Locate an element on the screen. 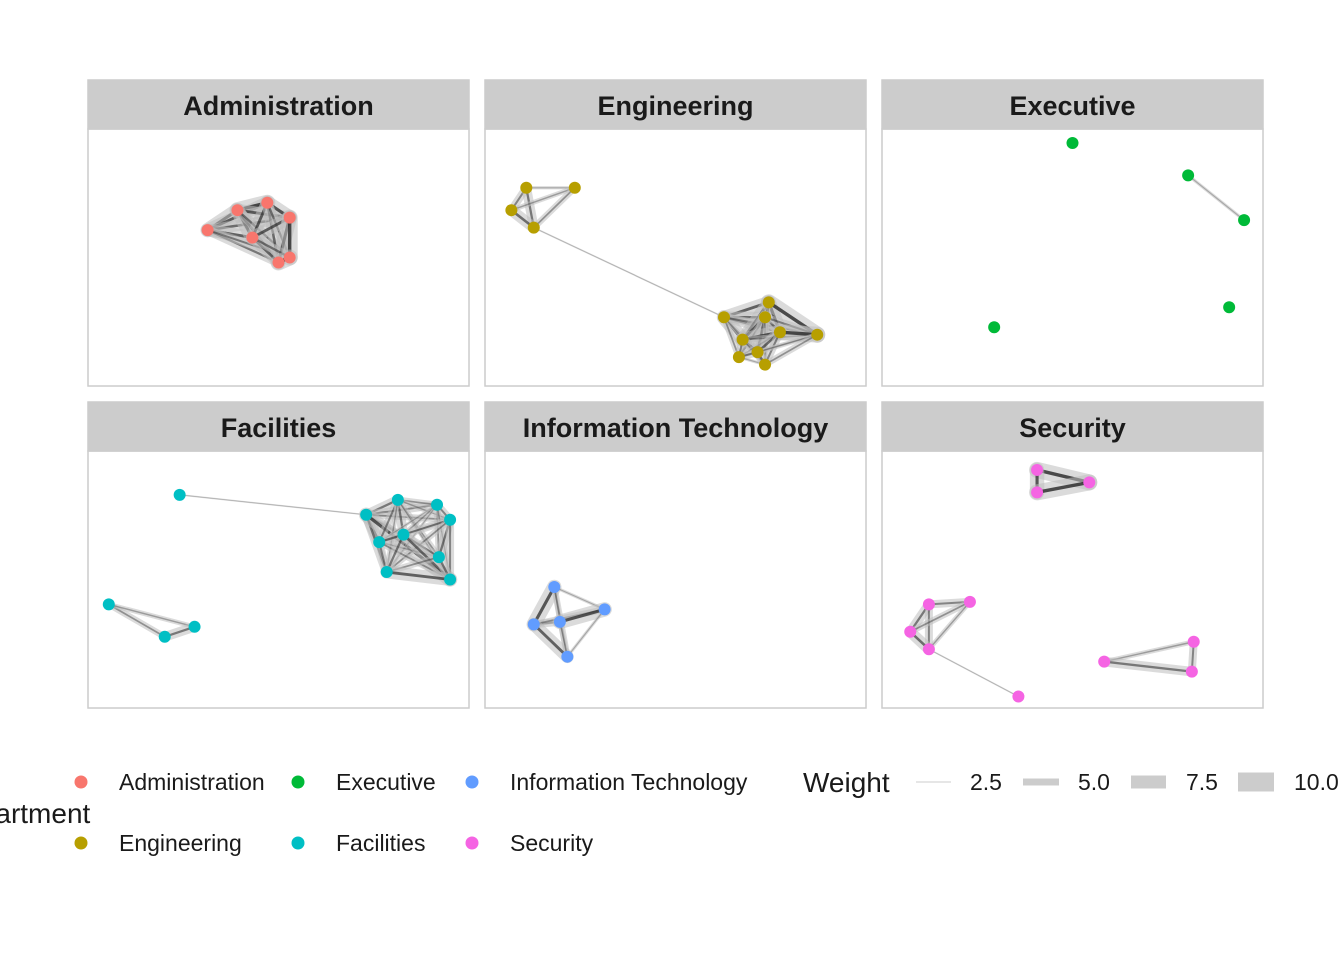 This screenshot has width=1344, height=960. panel-engineering: Engineering is located at coordinates (675, 233).